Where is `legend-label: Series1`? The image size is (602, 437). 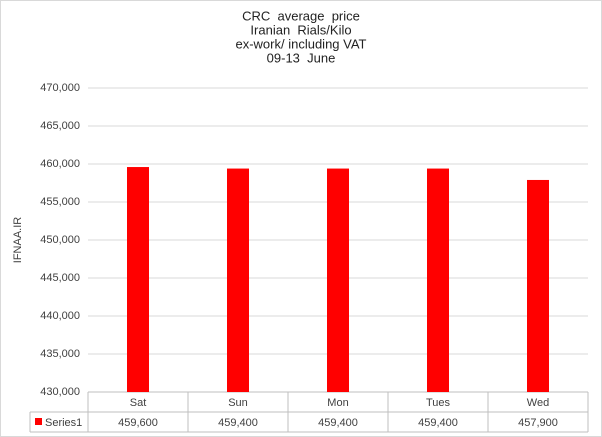 legend-label: Series1 is located at coordinates (63, 423).